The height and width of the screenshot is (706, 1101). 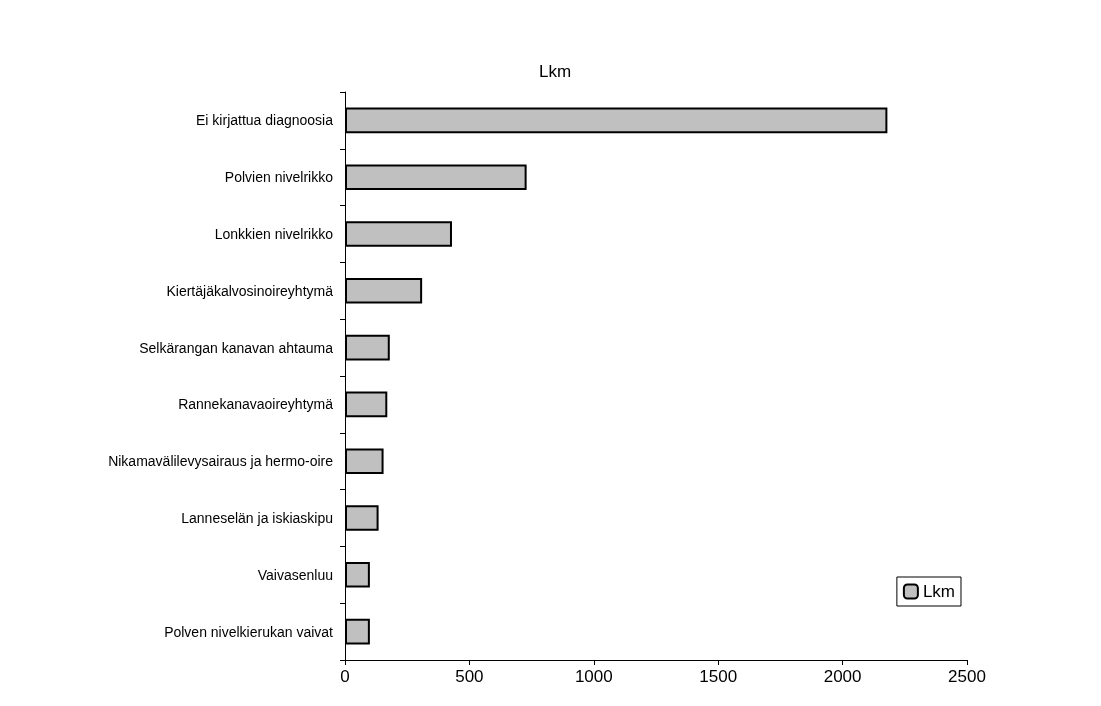 What do you see at coordinates (265, 120) in the screenshot?
I see `y-tick-label: Ei kirjattua diagnoosia` at bounding box center [265, 120].